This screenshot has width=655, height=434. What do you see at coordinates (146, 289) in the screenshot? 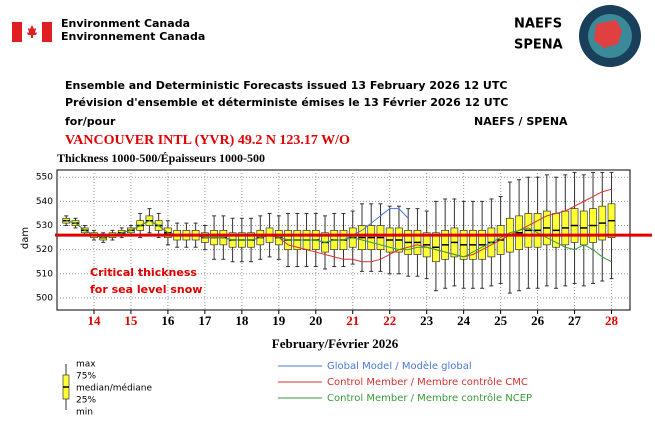
I see `threshold-label: for sea level snow` at bounding box center [146, 289].